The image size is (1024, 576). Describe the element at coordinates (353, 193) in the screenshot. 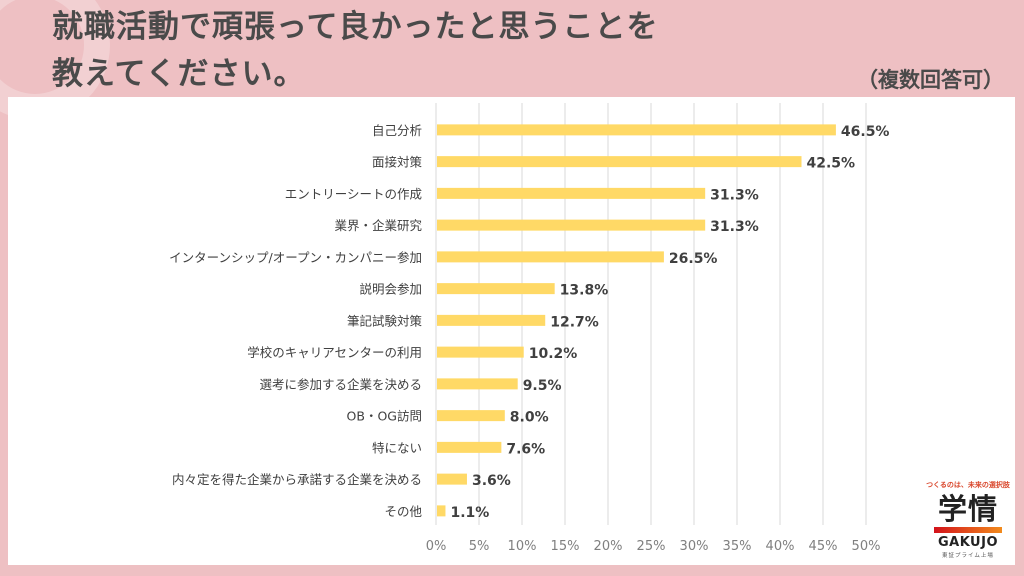

I see `category-label: エントリーシートの作成` at that location.